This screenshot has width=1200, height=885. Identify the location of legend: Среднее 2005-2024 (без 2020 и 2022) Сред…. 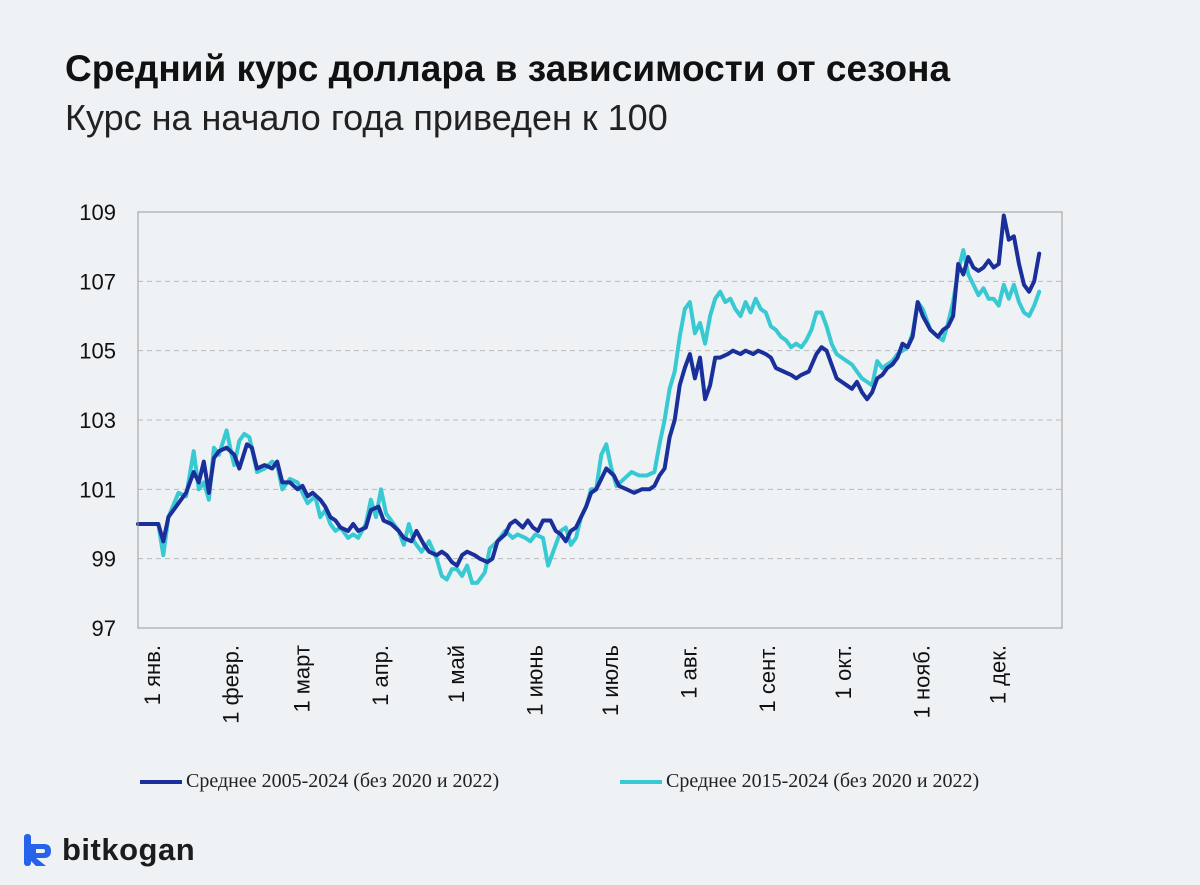
(600, 785).